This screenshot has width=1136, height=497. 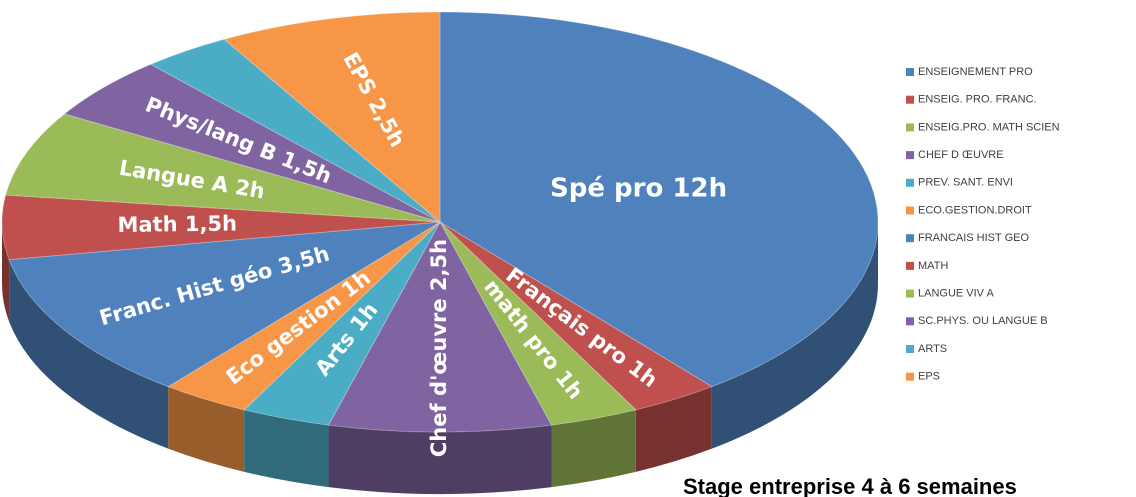 I want to click on legend-label: LANGUE VIV A, so click(x=956, y=294).